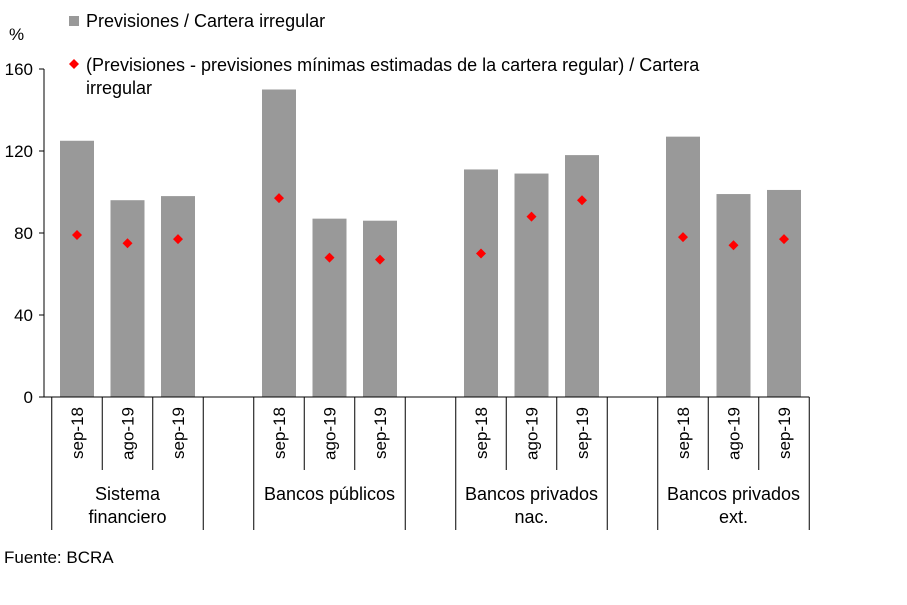 This screenshot has width=907, height=605. What do you see at coordinates (205, 21) in the screenshot?
I see `legend-label-bar-series: Previsiones / Cartera irregular` at bounding box center [205, 21].